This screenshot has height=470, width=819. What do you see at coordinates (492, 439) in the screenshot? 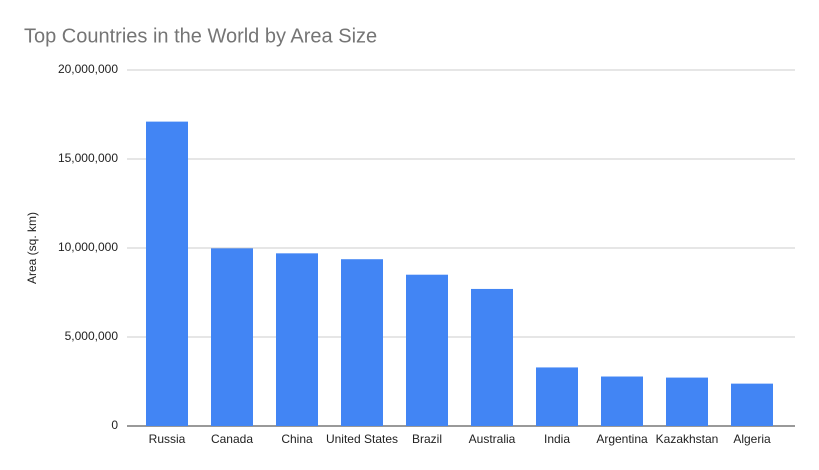
I see `x-tick-label: Australia` at bounding box center [492, 439].